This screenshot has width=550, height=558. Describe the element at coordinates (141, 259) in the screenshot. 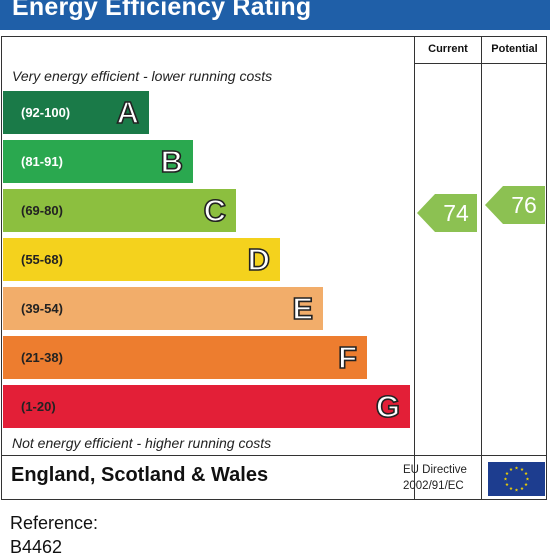

I see `band-d: (55-68) D` at that location.